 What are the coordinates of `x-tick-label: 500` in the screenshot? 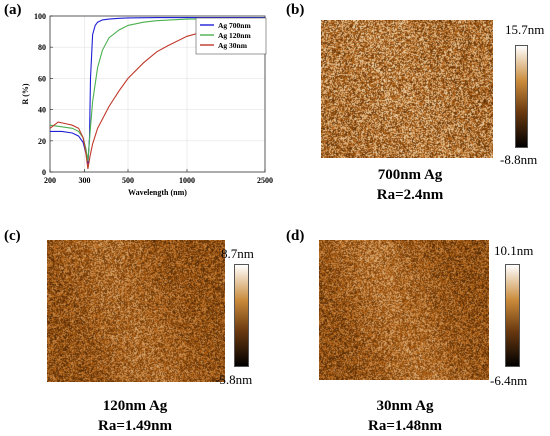 It's located at (128, 180).